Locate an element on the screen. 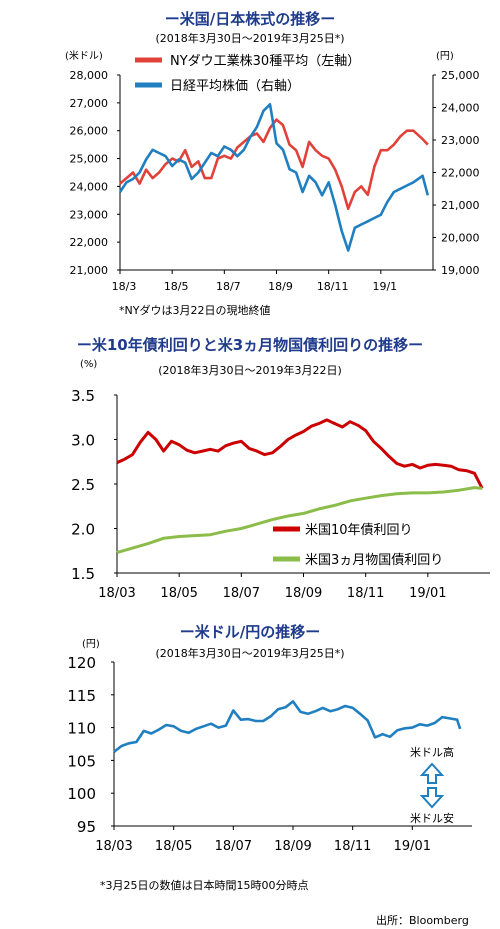 Image resolution: width=500 pixels, height=929 pixels. arrow-bottom-label: 米ドル安 is located at coordinates (432, 818).